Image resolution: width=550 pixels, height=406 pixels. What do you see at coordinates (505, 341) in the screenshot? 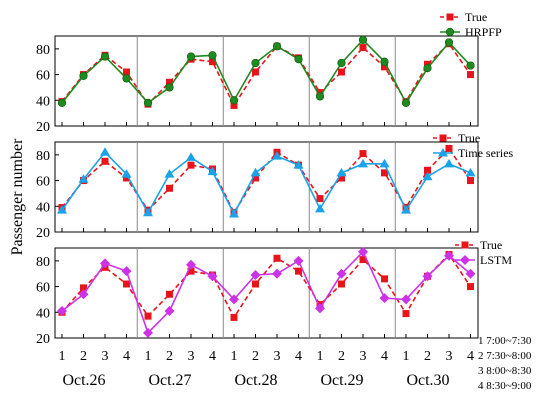
I see `time-note-1: 1 7:00~7:30` at bounding box center [505, 341].